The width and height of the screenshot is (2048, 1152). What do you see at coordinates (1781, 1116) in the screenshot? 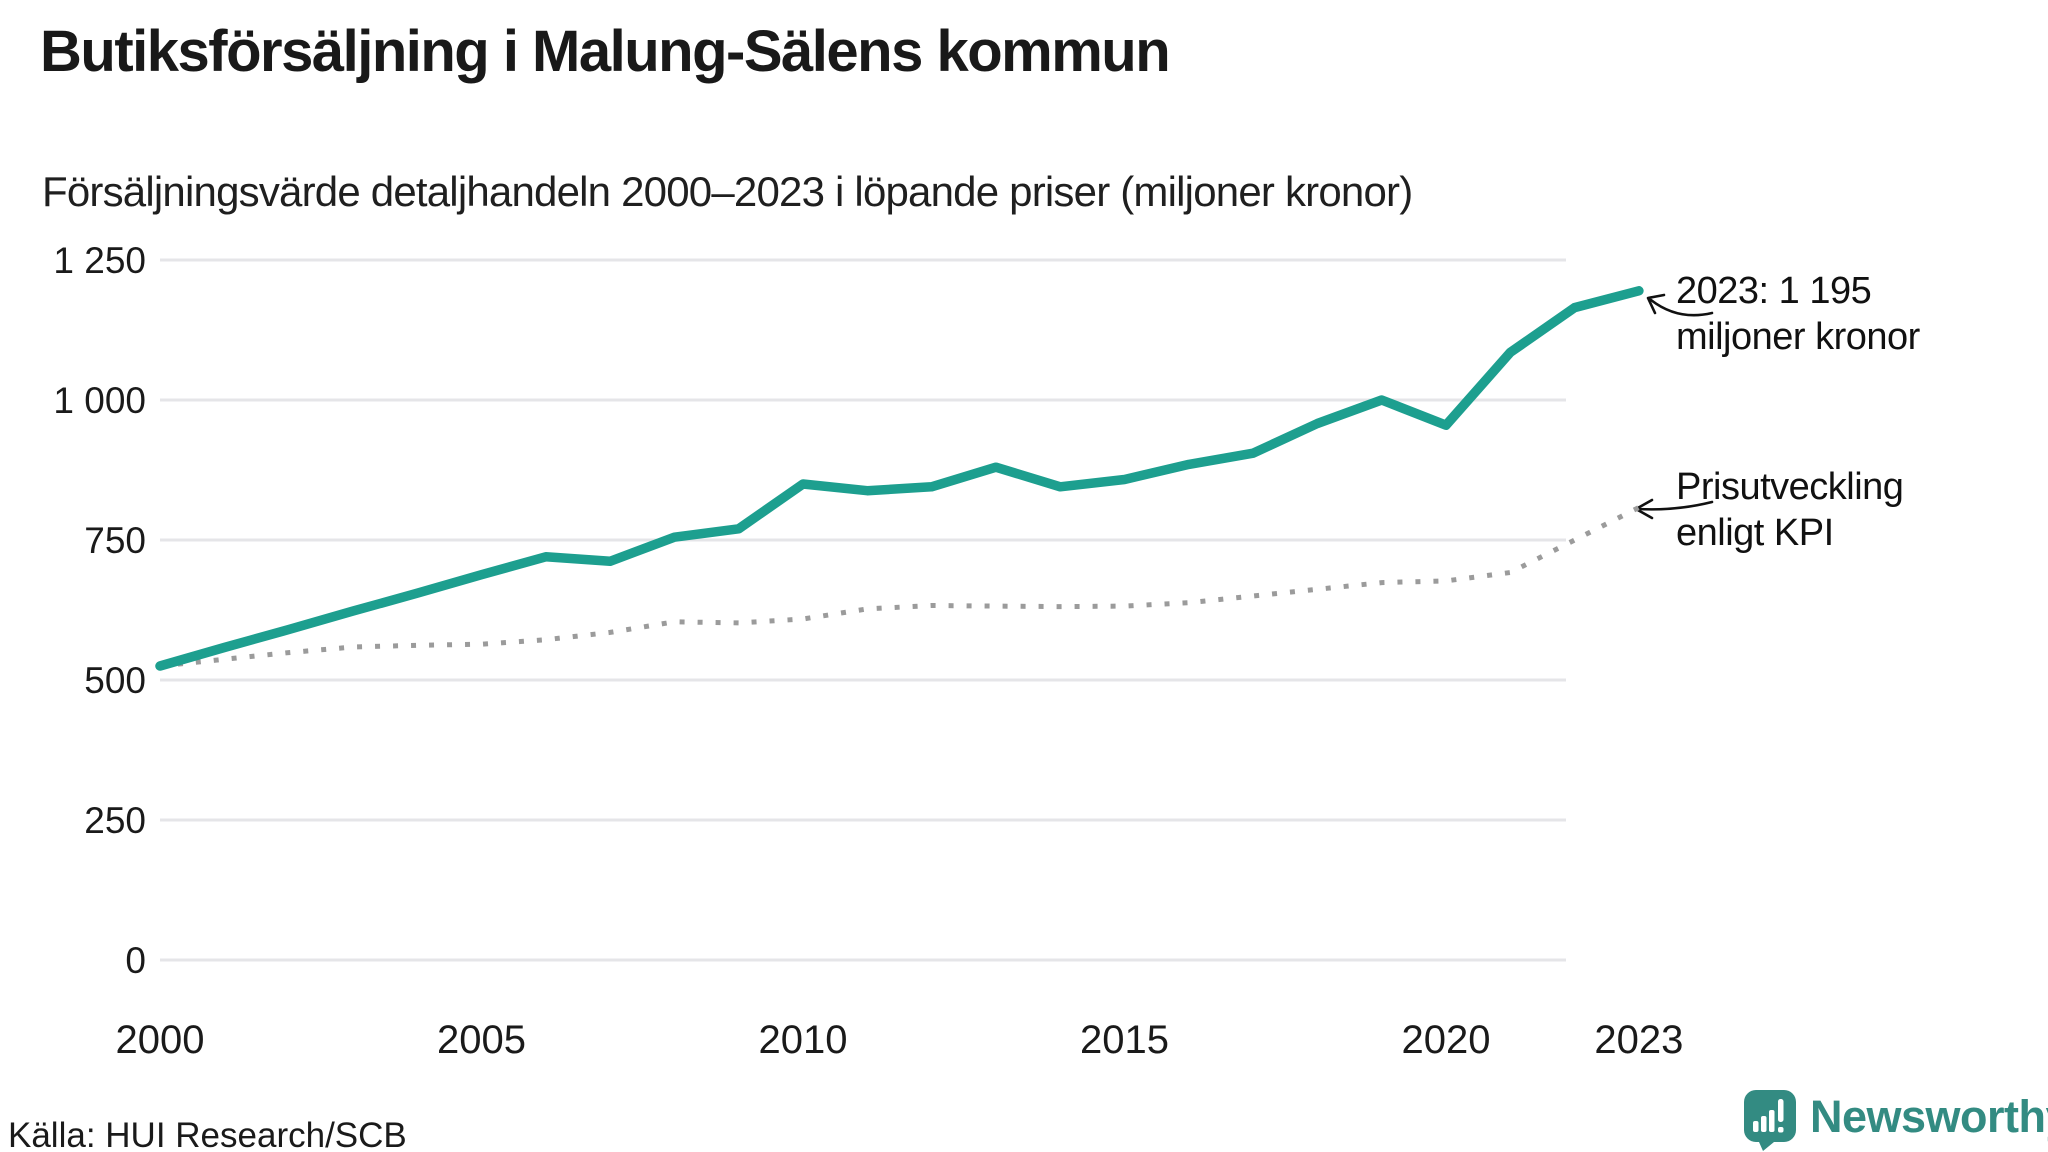
I see `logo-exclamation-icon` at bounding box center [1781, 1116].